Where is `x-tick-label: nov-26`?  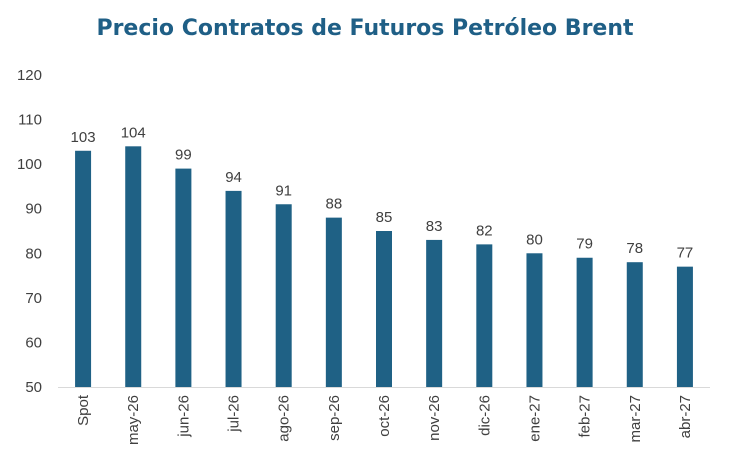 x-tick-label: nov-26 is located at coordinates (434, 418).